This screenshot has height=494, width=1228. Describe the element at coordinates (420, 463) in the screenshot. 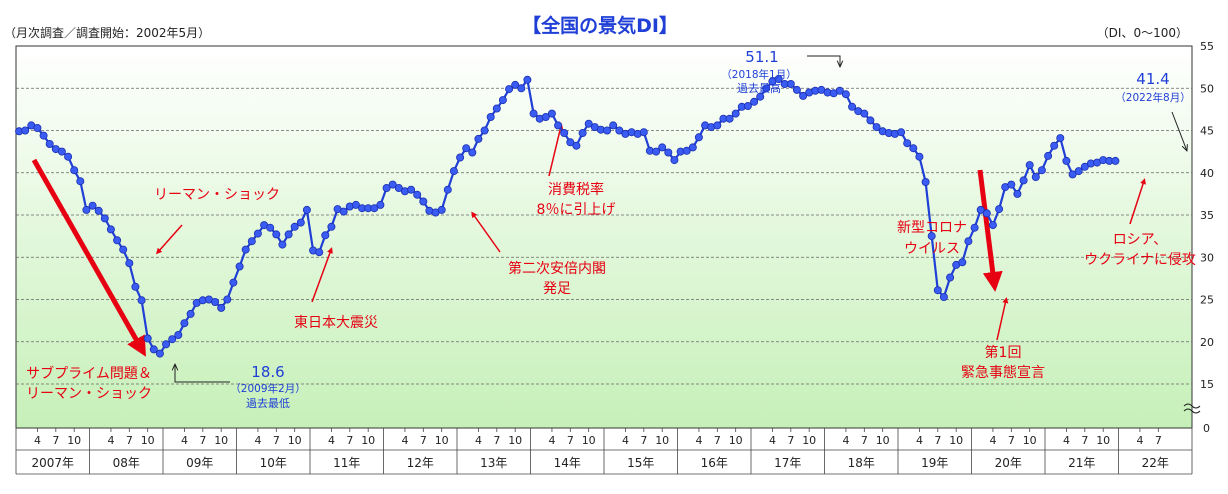

I see `year-label: 12年` at that location.